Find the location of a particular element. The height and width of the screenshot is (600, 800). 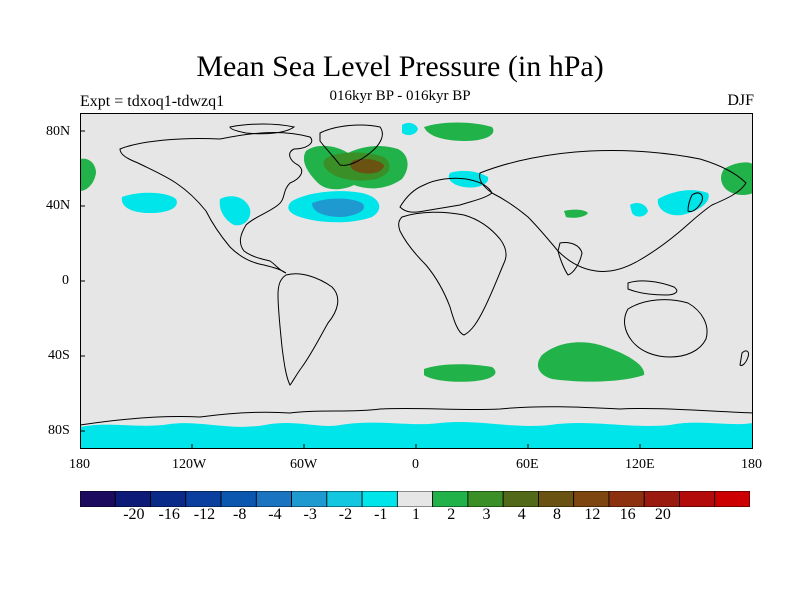

coast-india is located at coordinates (570, 259).